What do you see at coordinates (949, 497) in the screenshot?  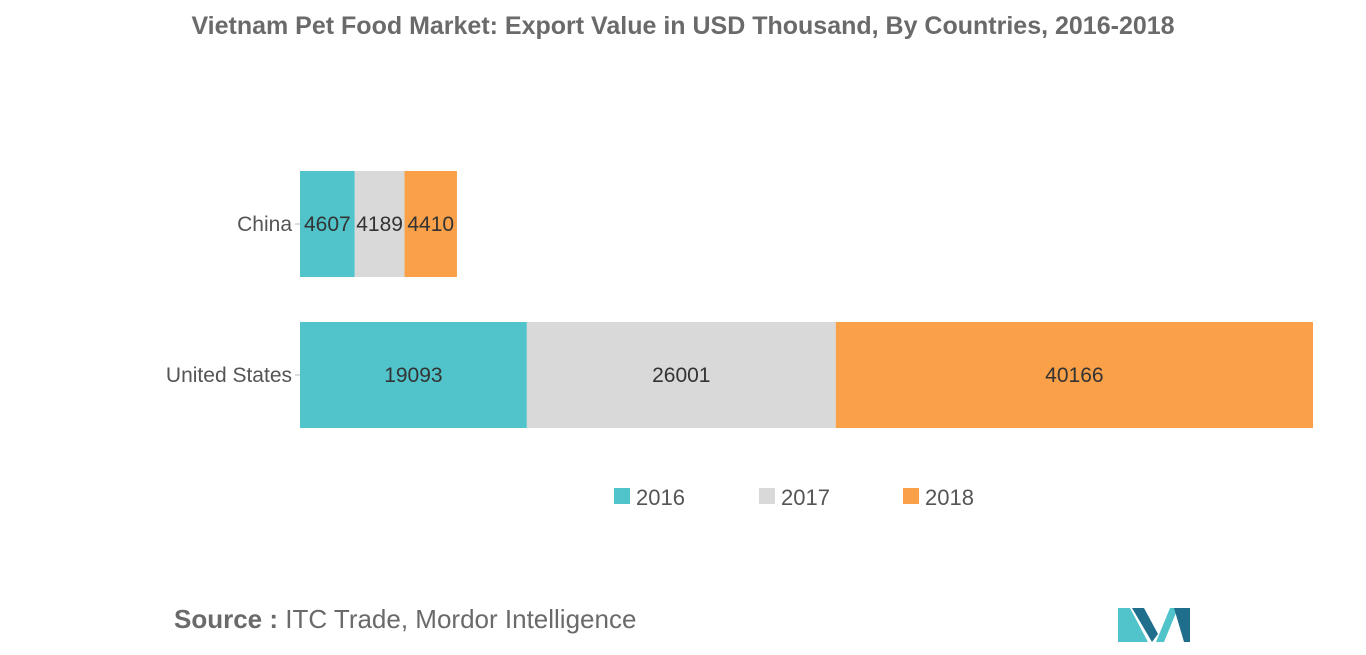 I see `legend-label: 2018` at bounding box center [949, 497].